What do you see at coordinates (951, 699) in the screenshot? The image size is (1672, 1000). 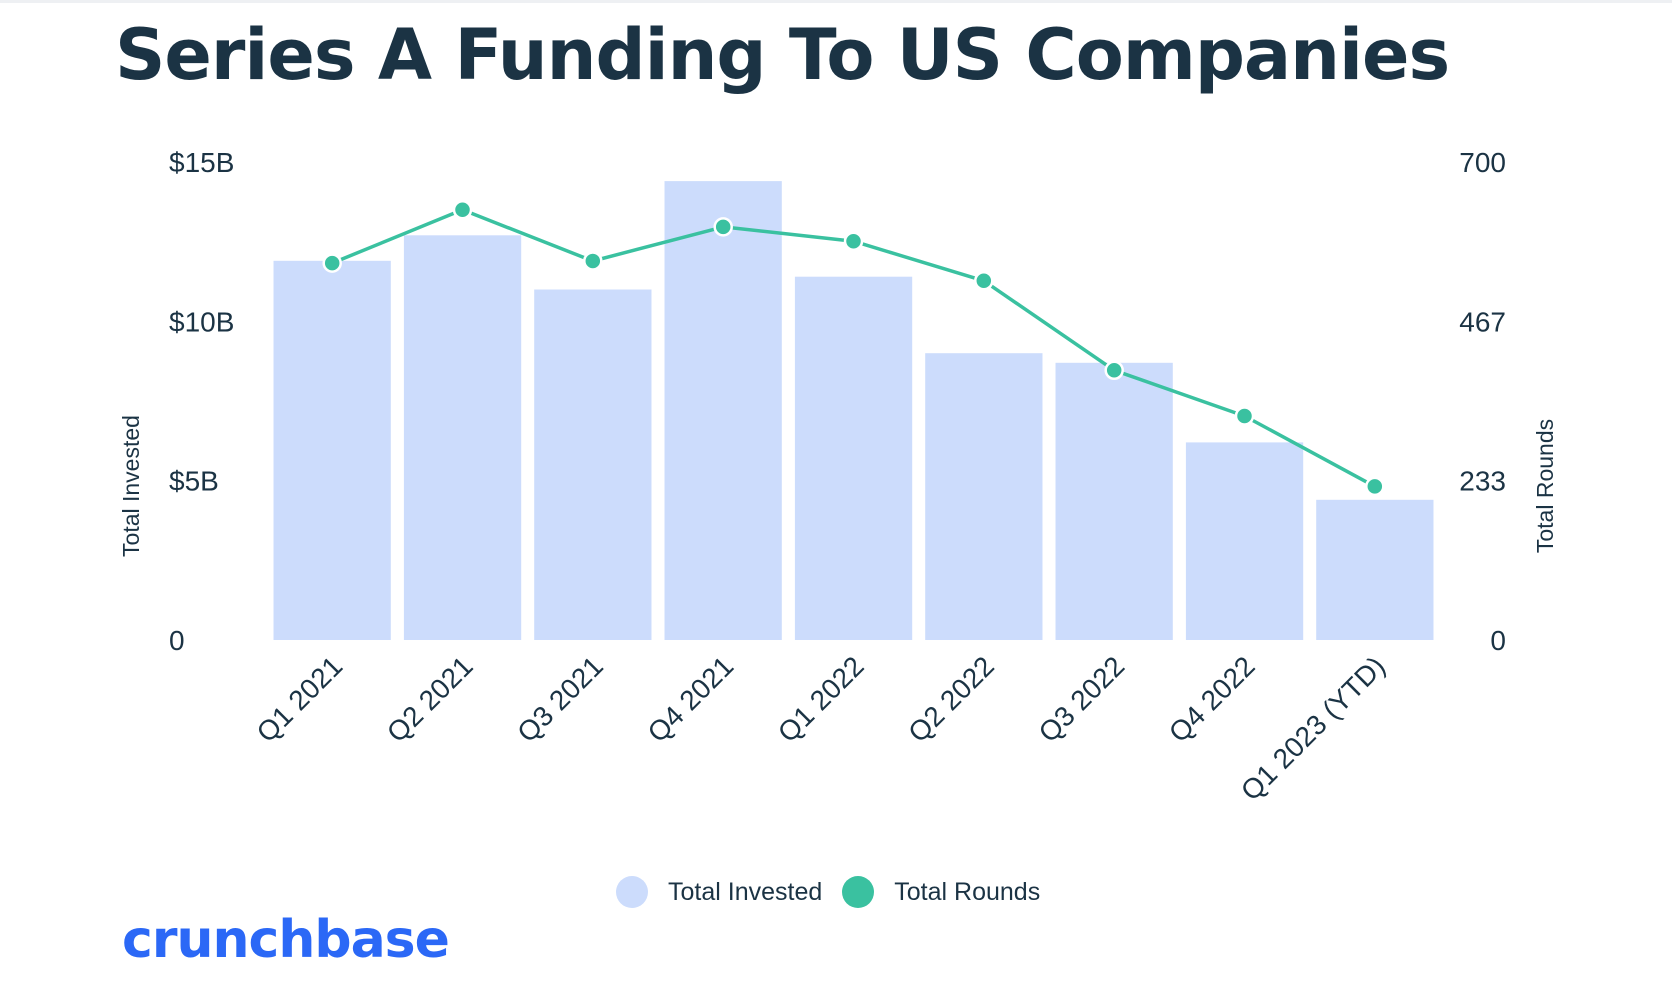 I see `x-tick-label-q2-2022: Q2 2022` at bounding box center [951, 699].